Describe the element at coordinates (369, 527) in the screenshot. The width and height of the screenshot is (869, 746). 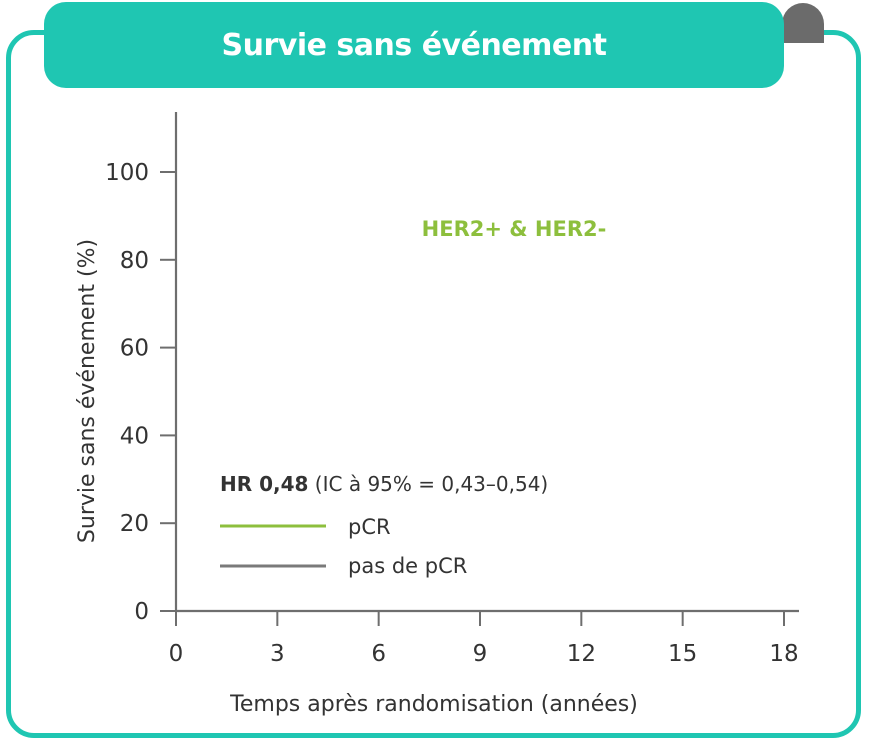
I see `legend-label-pcr: pCR` at that location.